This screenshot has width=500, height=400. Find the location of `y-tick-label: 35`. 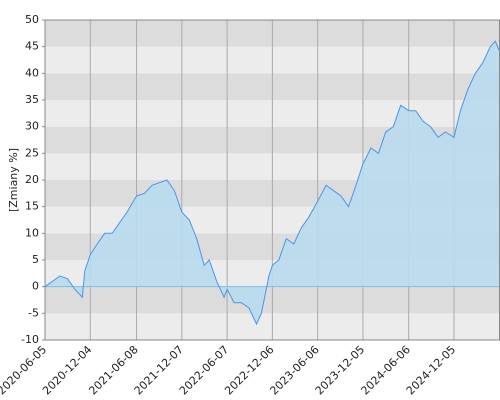

y-tick-label: 35 is located at coordinates (32, 99).